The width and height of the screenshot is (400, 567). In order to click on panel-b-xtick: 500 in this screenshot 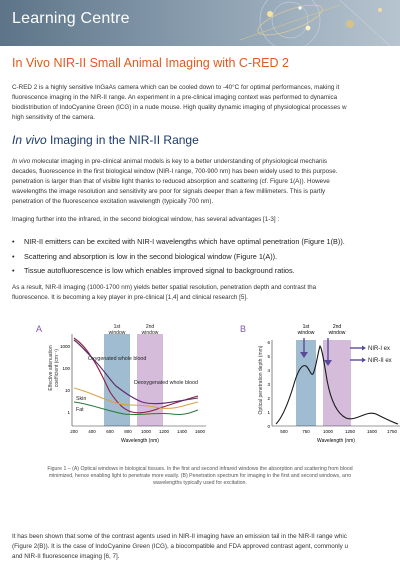, I will do `click(284, 431)`.